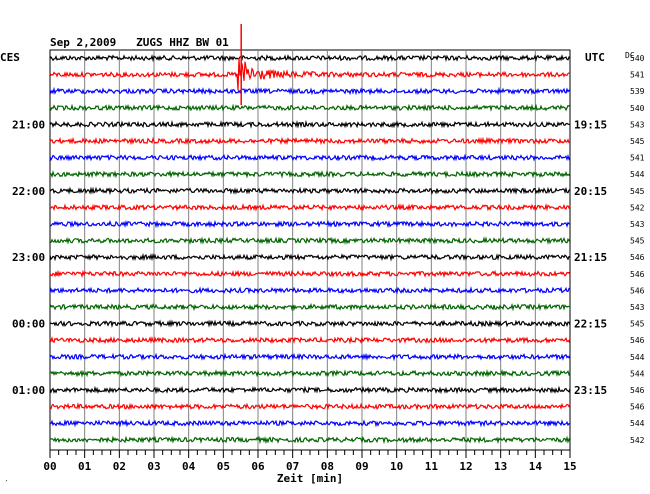 Image resolution: width=650 pixels, height=494 pixels. Describe the element at coordinates (28, 390) in the screenshot. I see `left-time-label-4: 01:00` at that location.